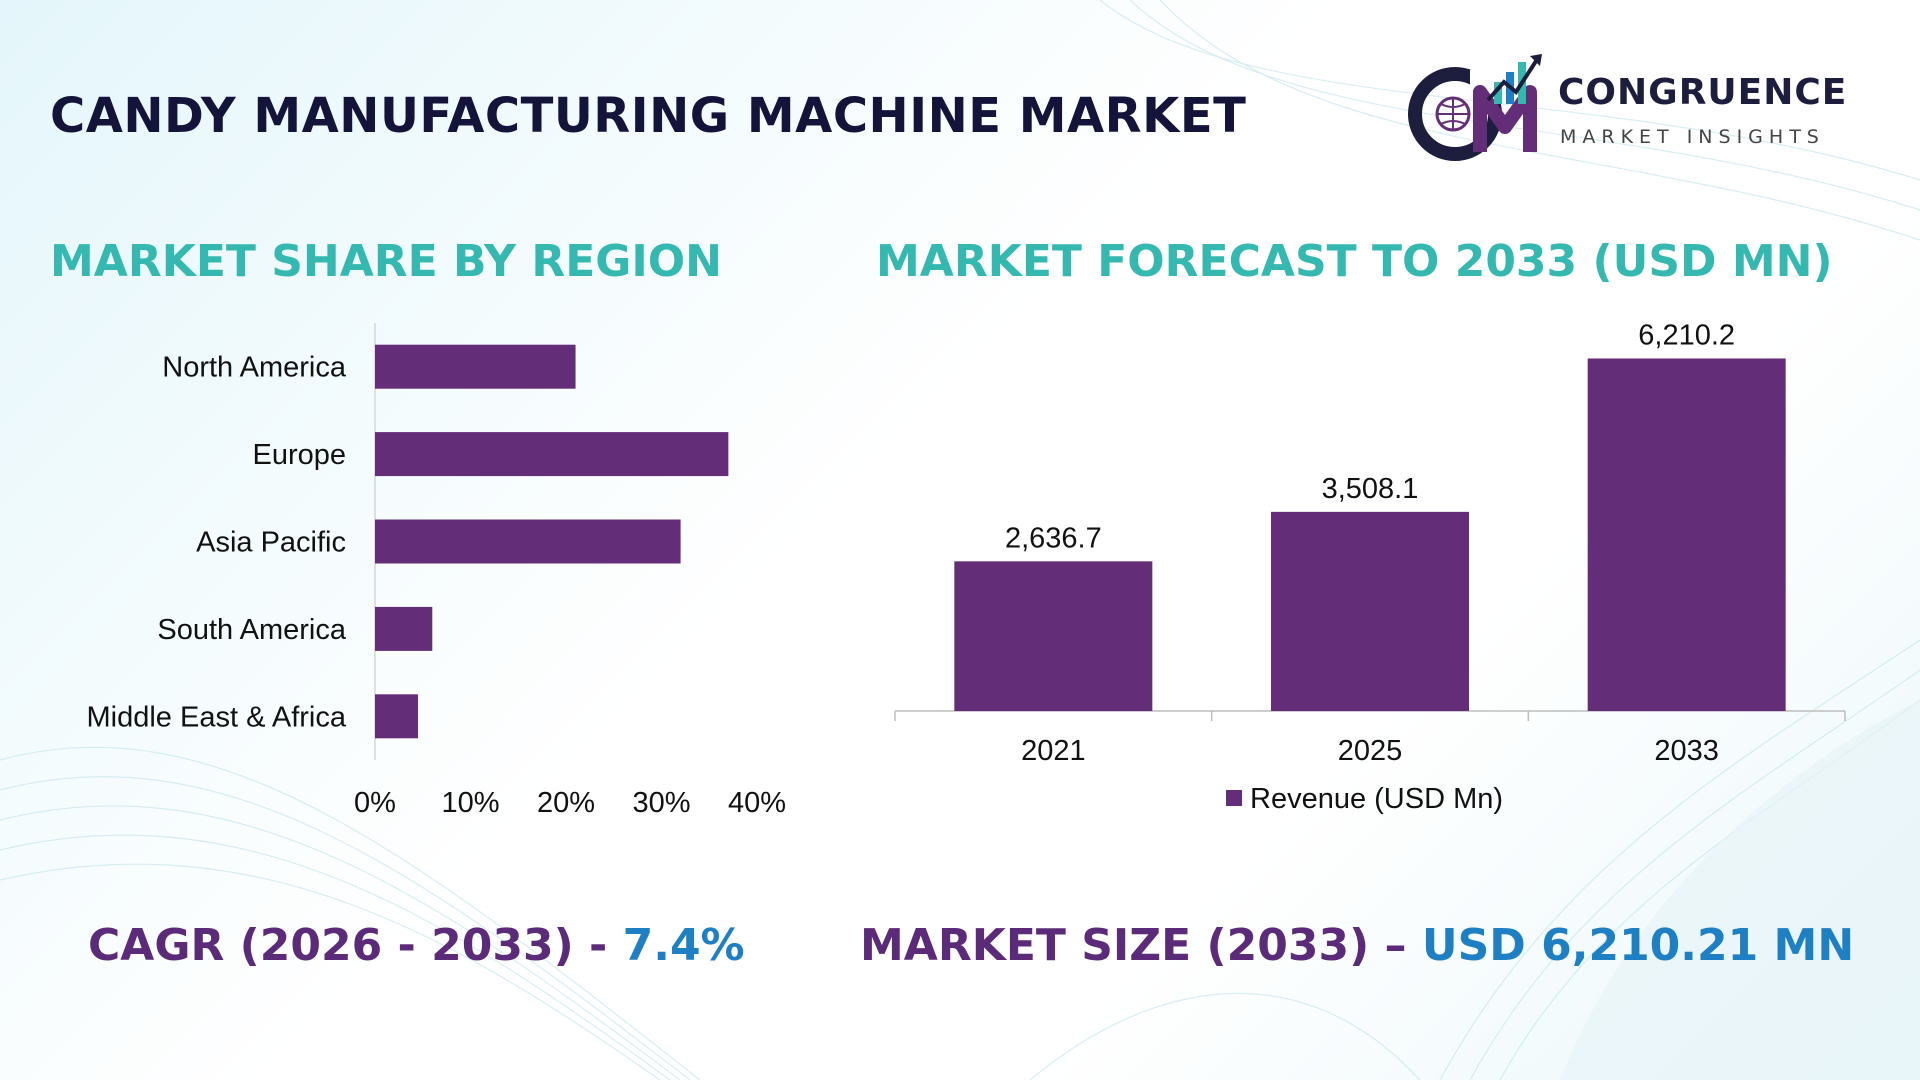  Describe the element at coordinates (1354, 261) in the screenshot. I see `forecast-title: MARKET FORECAST TO 2033 (USD MN)` at that location.